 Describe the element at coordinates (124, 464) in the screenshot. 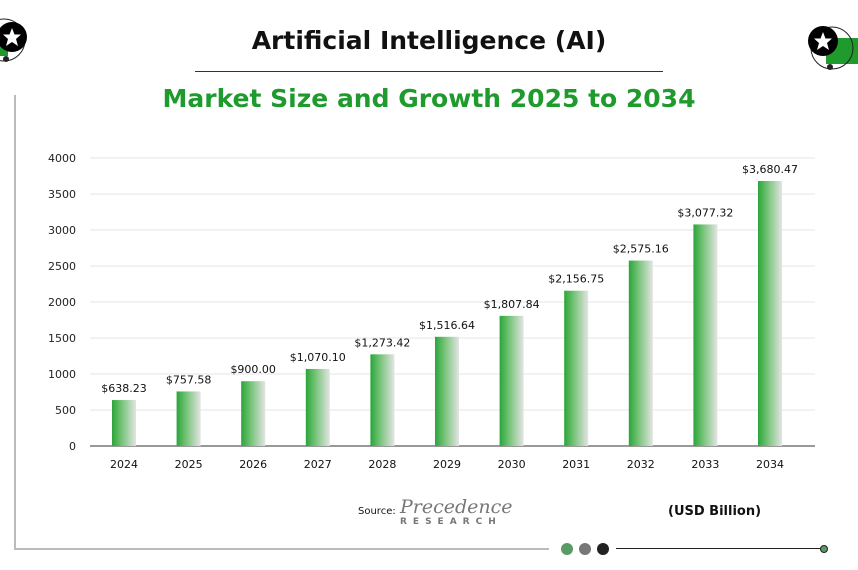

I see `x-tick-label: 2024` at that location.